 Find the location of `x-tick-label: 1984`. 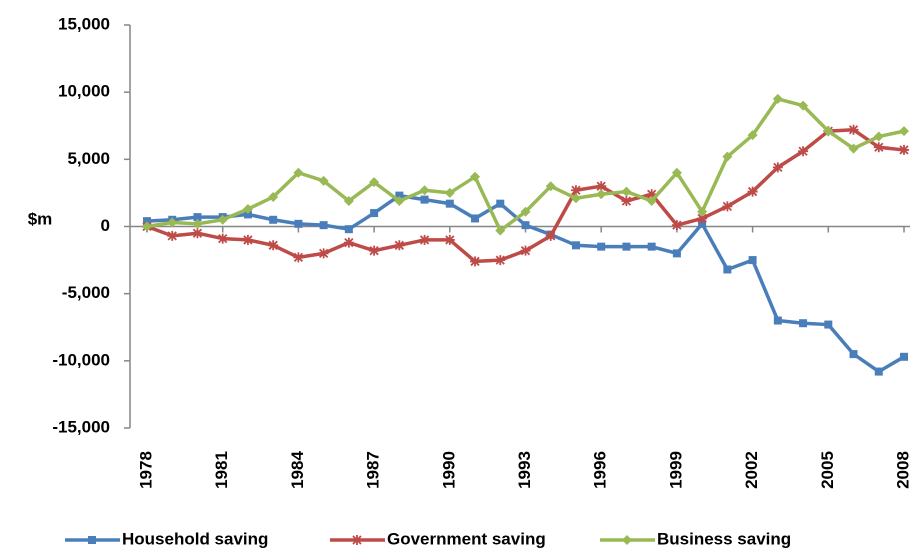

x-tick-label: 1984 is located at coordinates (297, 470).